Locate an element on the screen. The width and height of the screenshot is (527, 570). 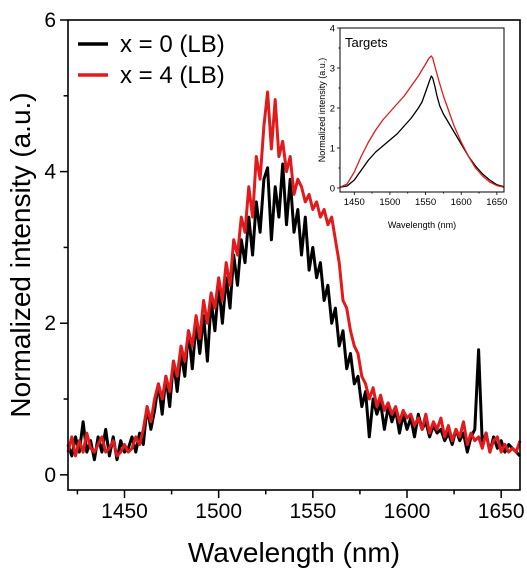
inset-x-tick-label: 1500 is located at coordinates (389, 202).